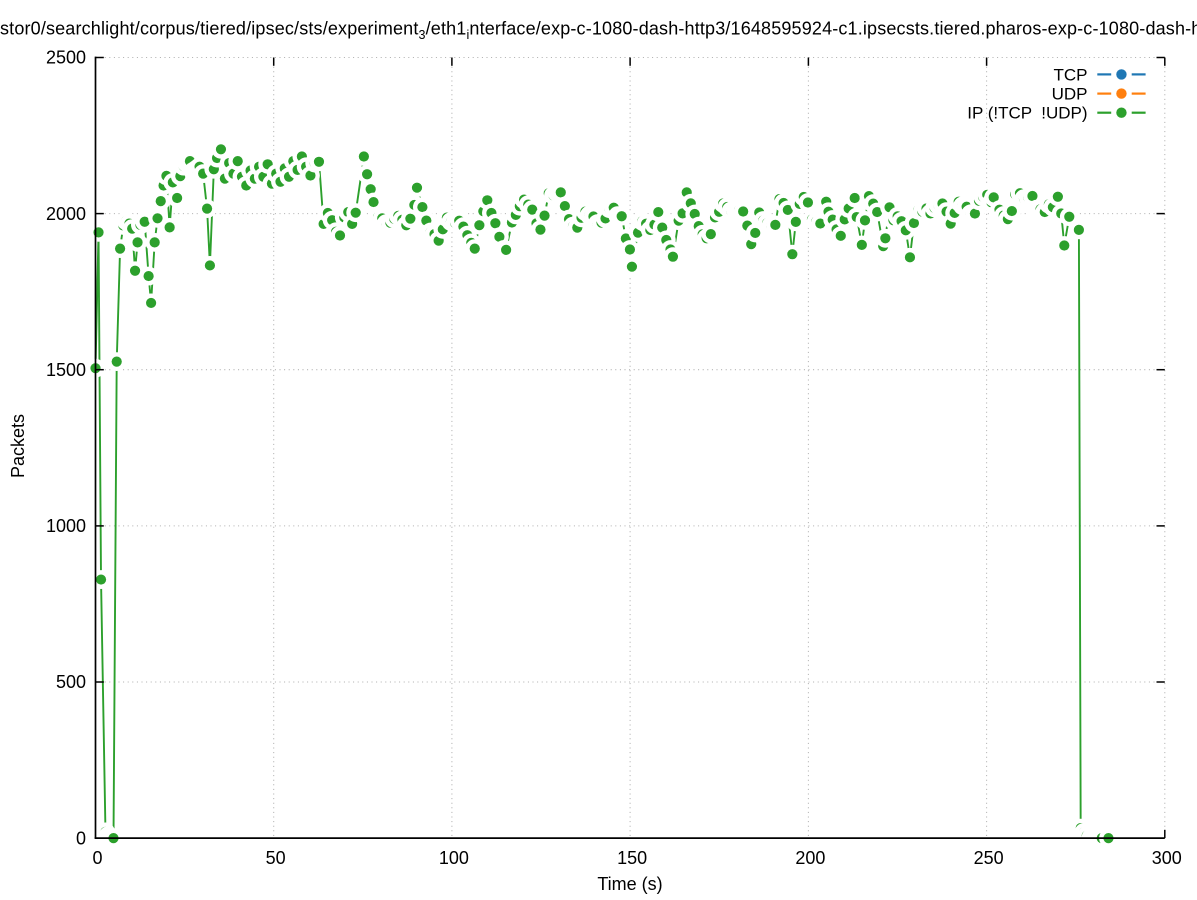 Image resolution: width=1197 pixels, height=900 pixels. Describe the element at coordinates (18, 446) in the screenshot. I see `svg-text: Packets` at that location.